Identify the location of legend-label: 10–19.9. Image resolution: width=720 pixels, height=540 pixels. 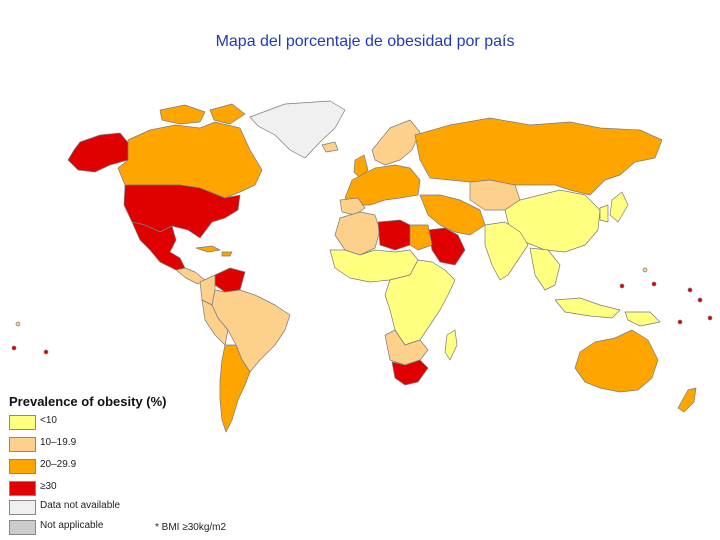
(58, 442).